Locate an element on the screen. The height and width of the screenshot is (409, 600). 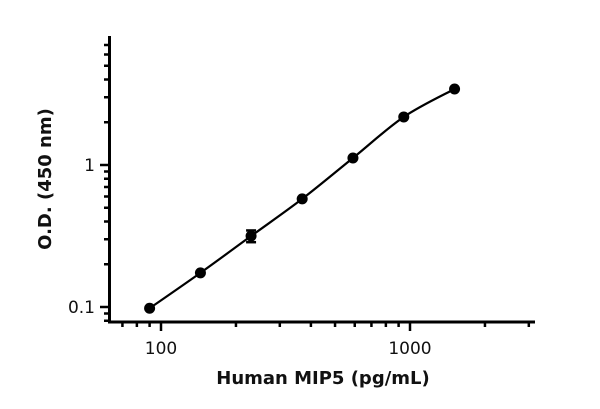
x-tick-label: 100 is located at coordinates (161, 349).